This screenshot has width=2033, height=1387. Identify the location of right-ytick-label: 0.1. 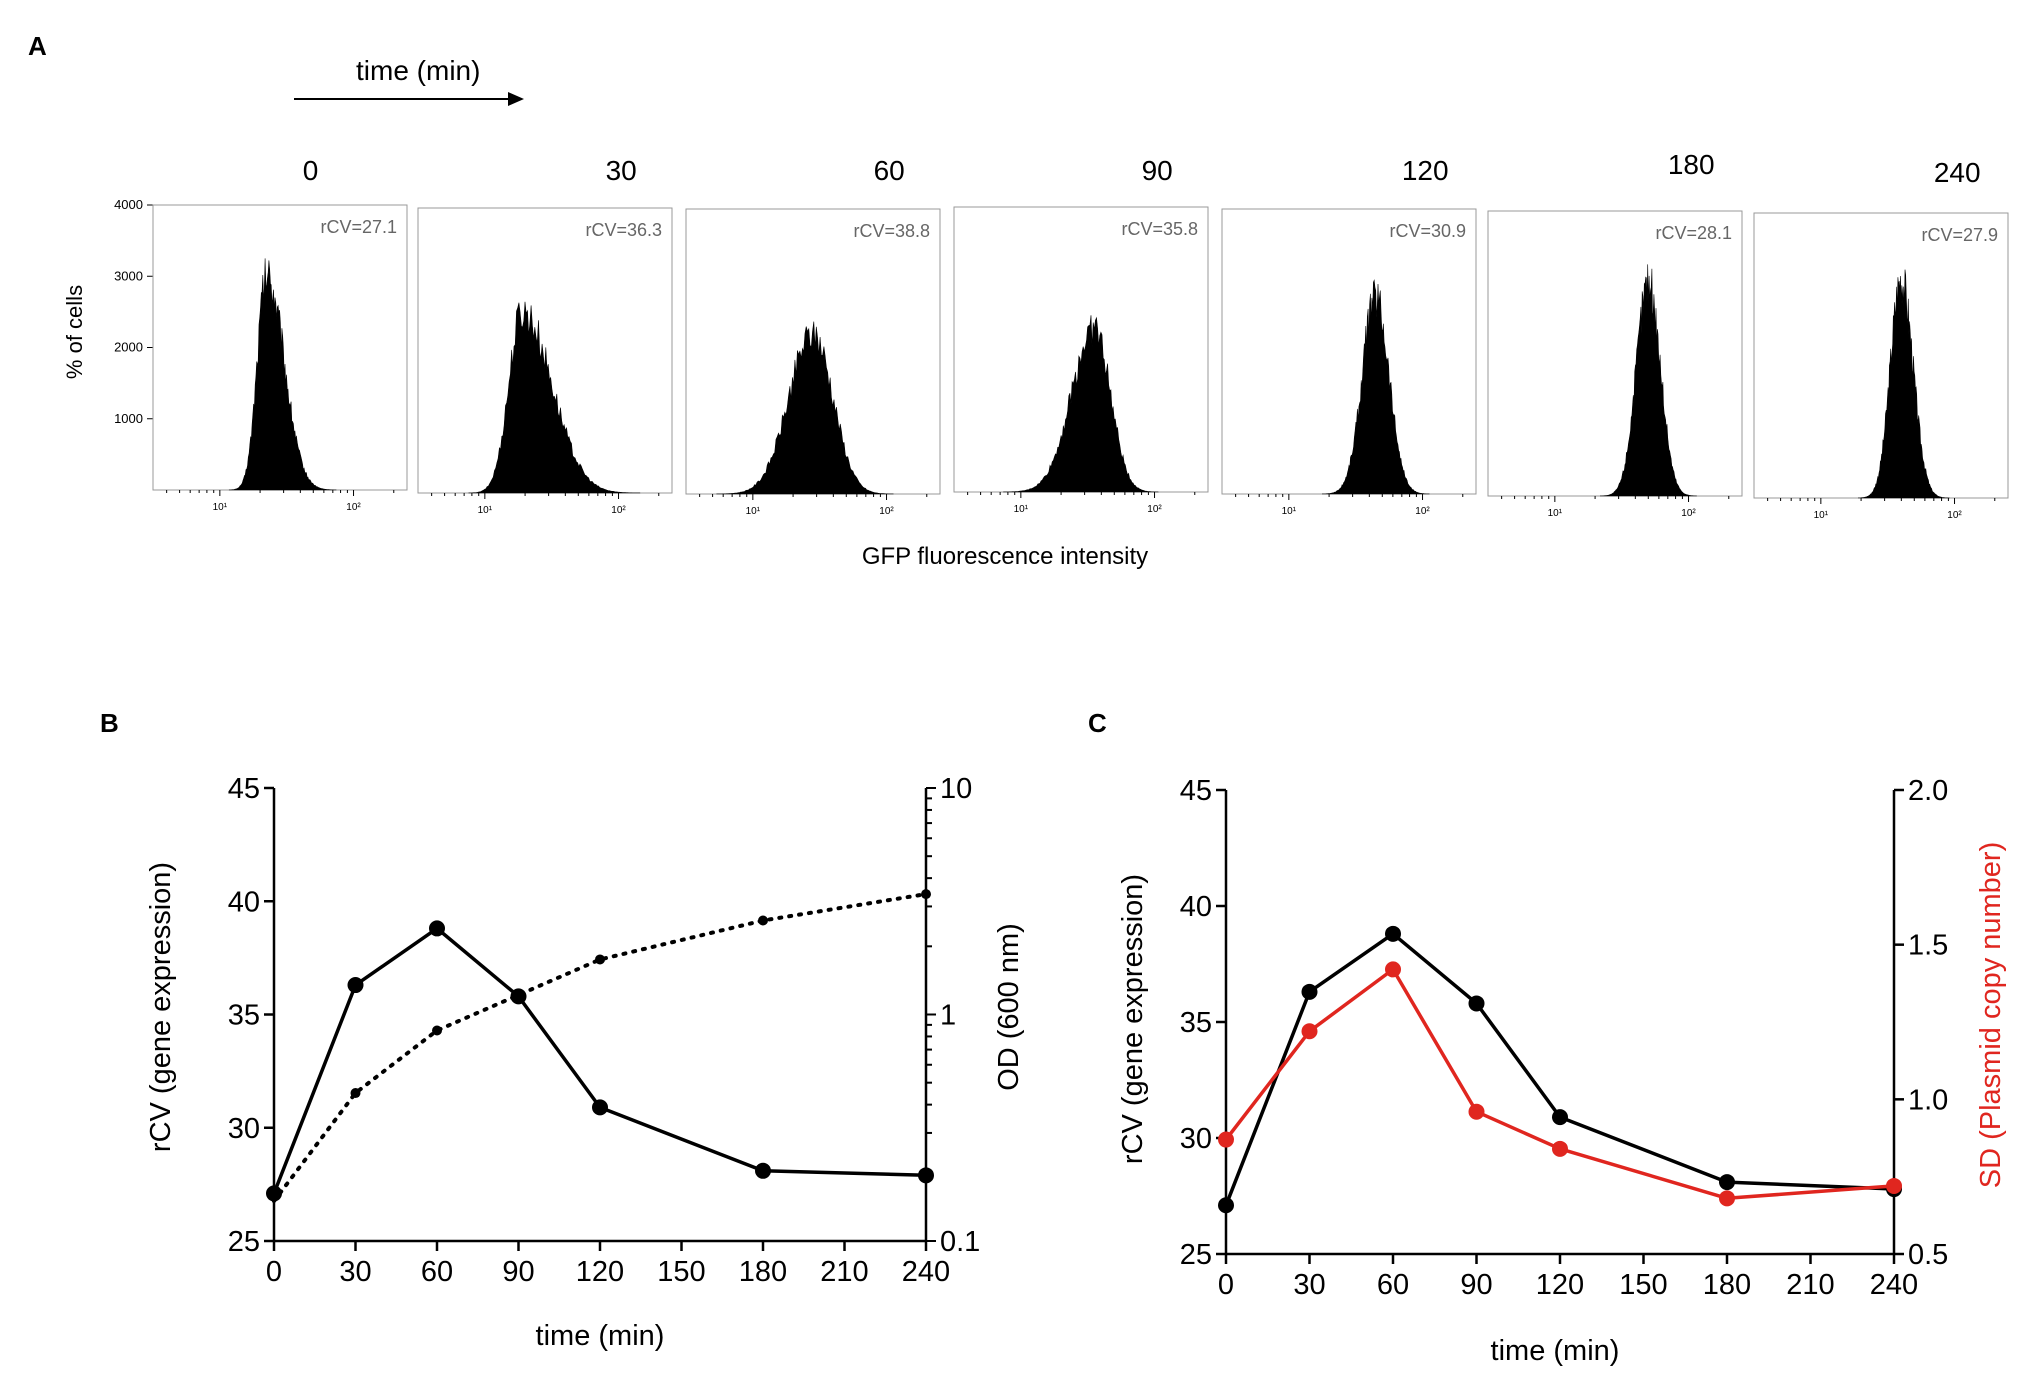
(960, 1242).